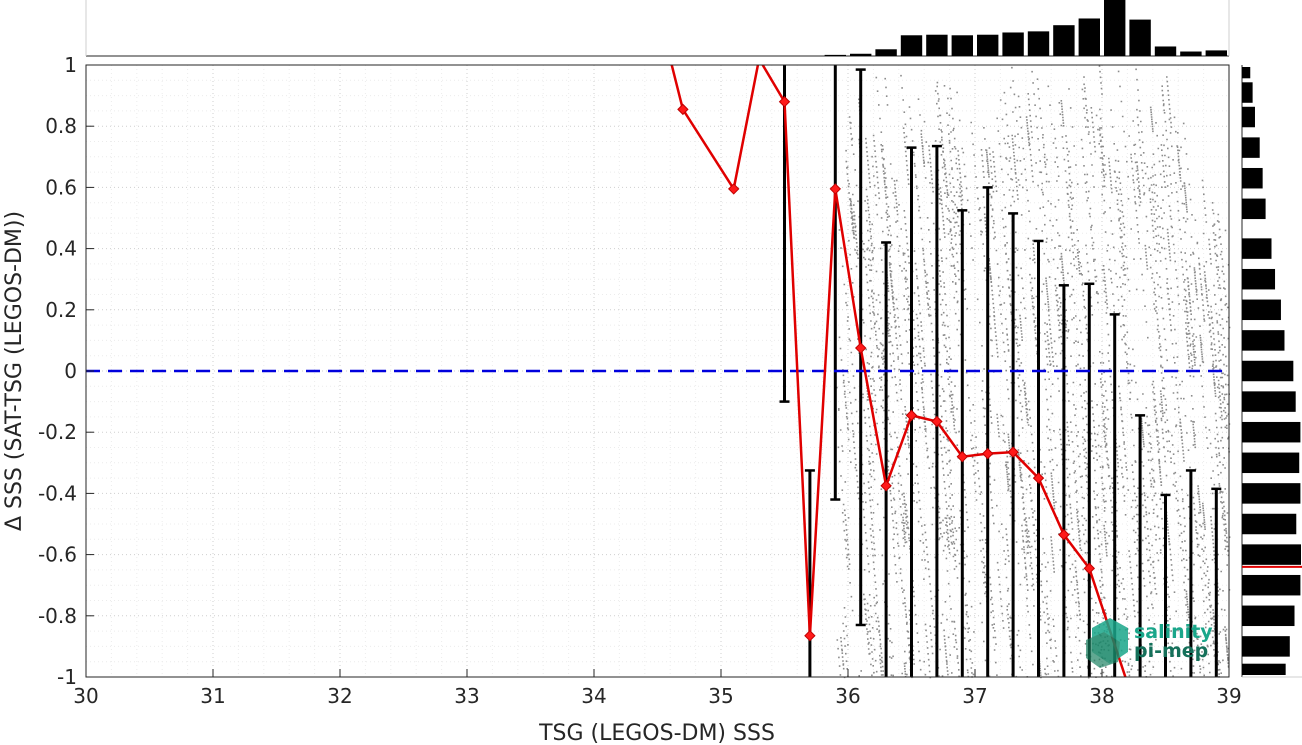  I want to click on right-histogram-bars, so click(1272, 371).